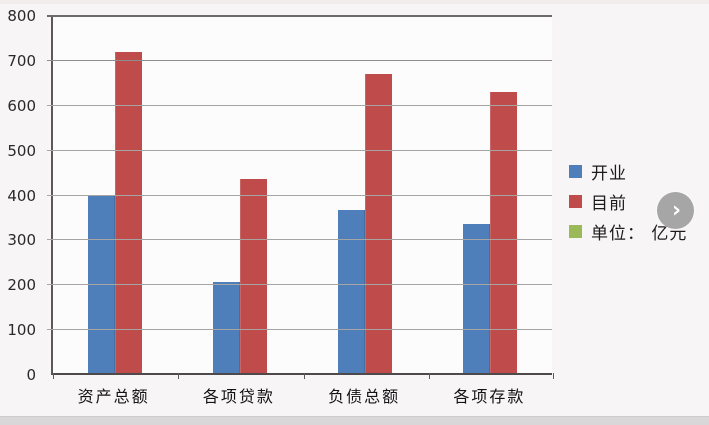 This screenshot has height=425, width=709. Describe the element at coordinates (21, 330) in the screenshot. I see `y-tick-label-100: 100` at that location.